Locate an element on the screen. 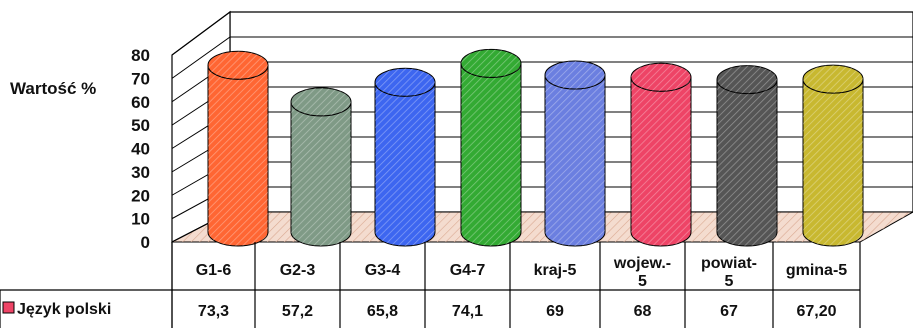 The image size is (913, 328). y-tick-label: 30 is located at coordinates (140, 172).